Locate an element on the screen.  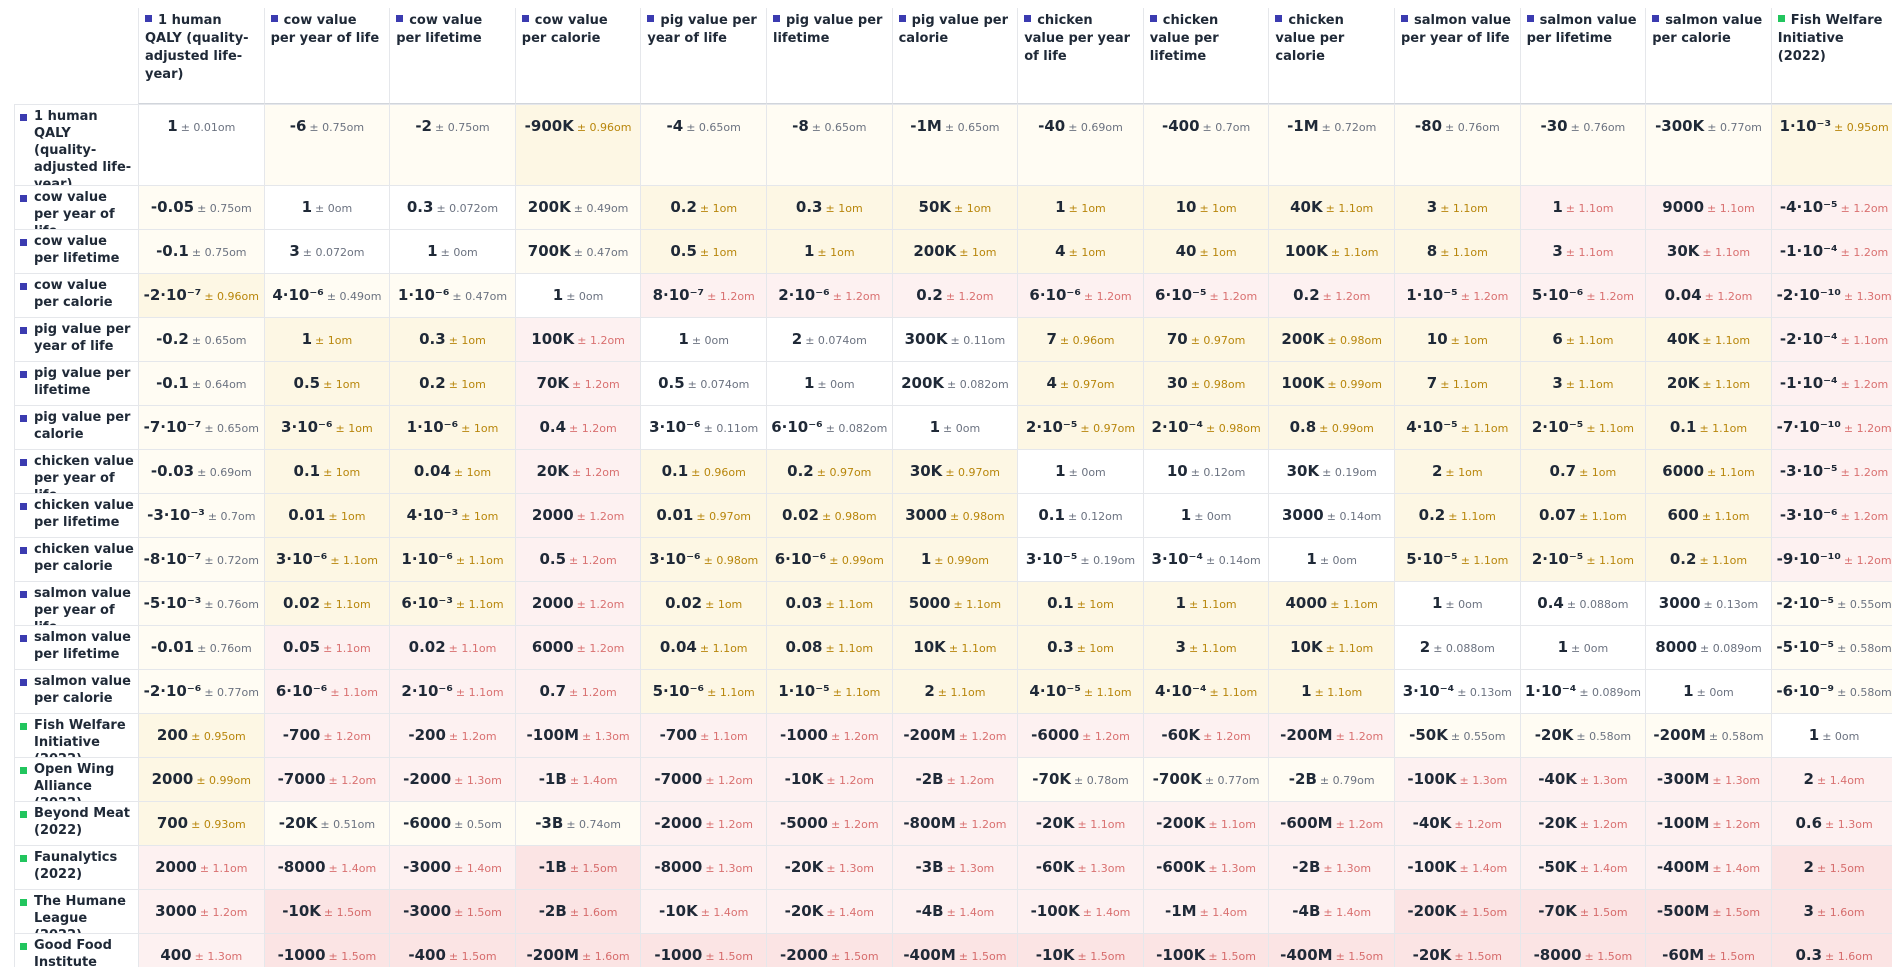
matrix-cell: -2·10⁻⁴ ± 1.1om is located at coordinates (1831, 339).